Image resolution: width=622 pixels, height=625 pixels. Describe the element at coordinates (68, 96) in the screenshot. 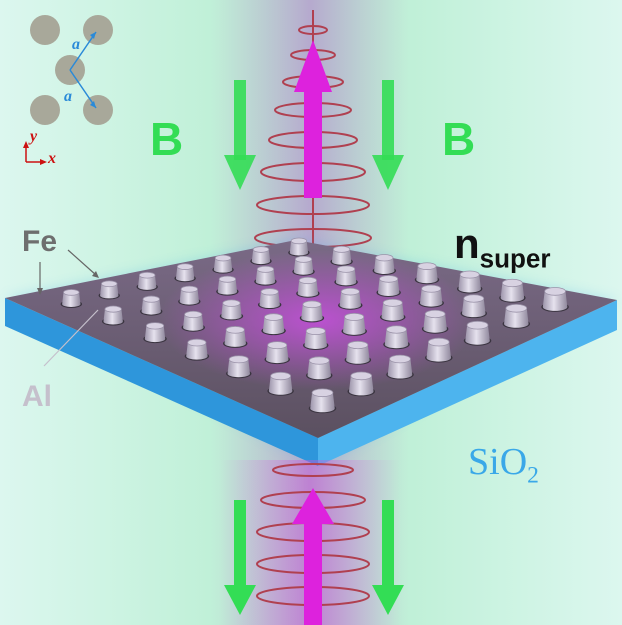

I see `lattice-constant-bottom: a` at that location.